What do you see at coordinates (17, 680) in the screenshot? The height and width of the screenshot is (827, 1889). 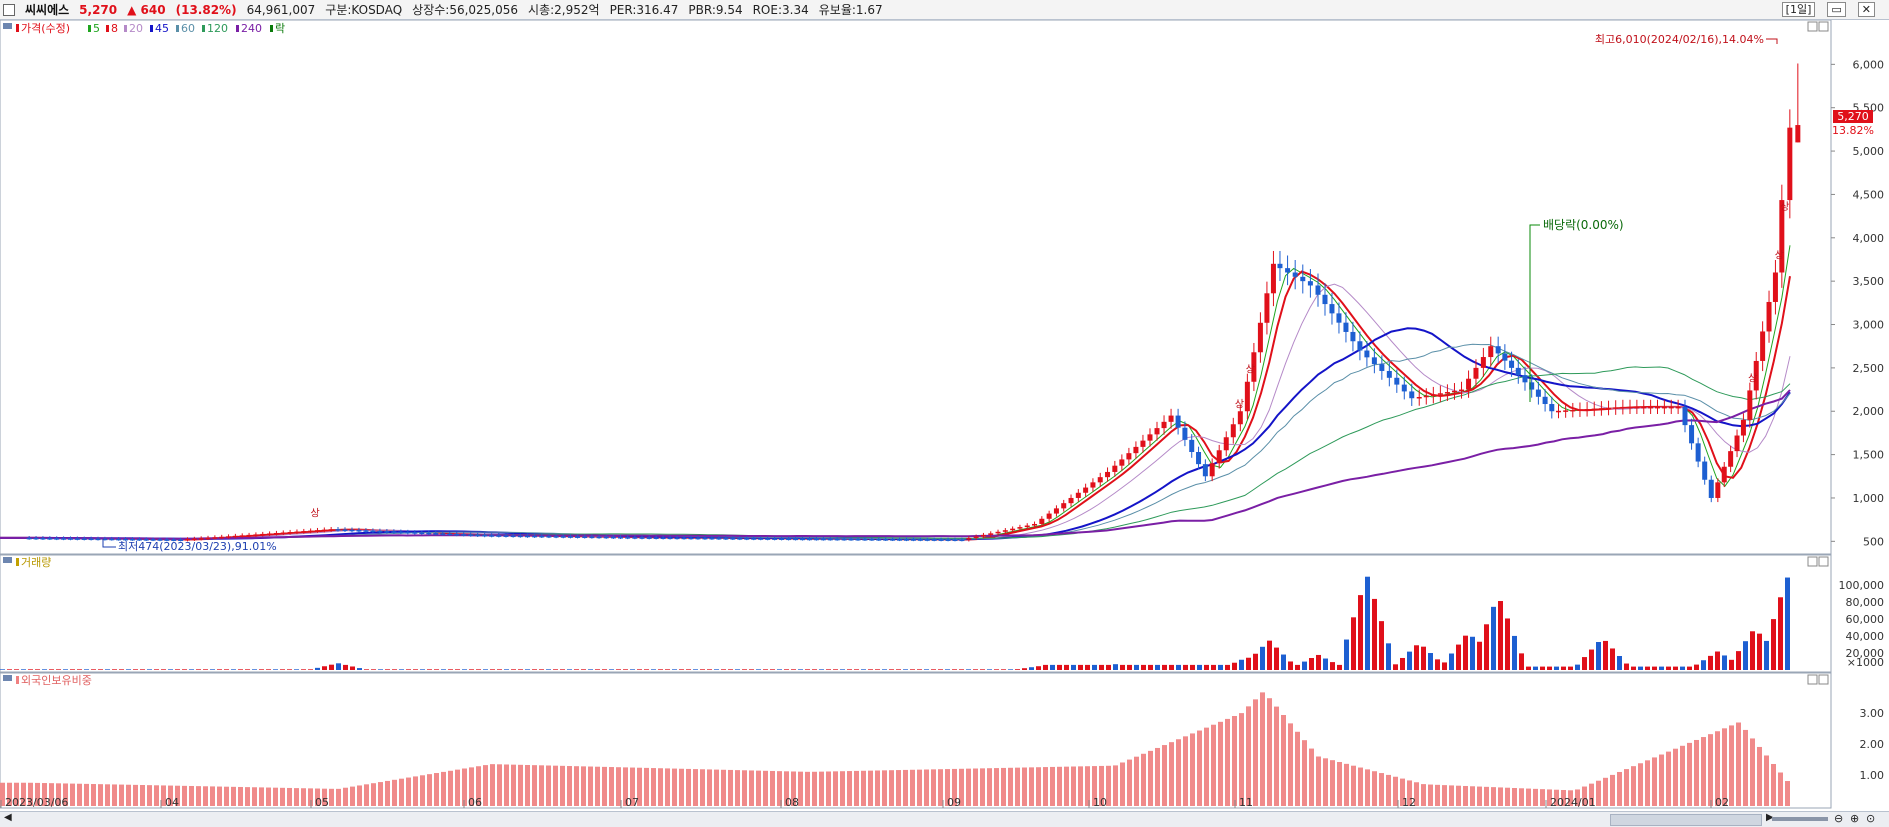 I see `legend-marker` at bounding box center [17, 680].